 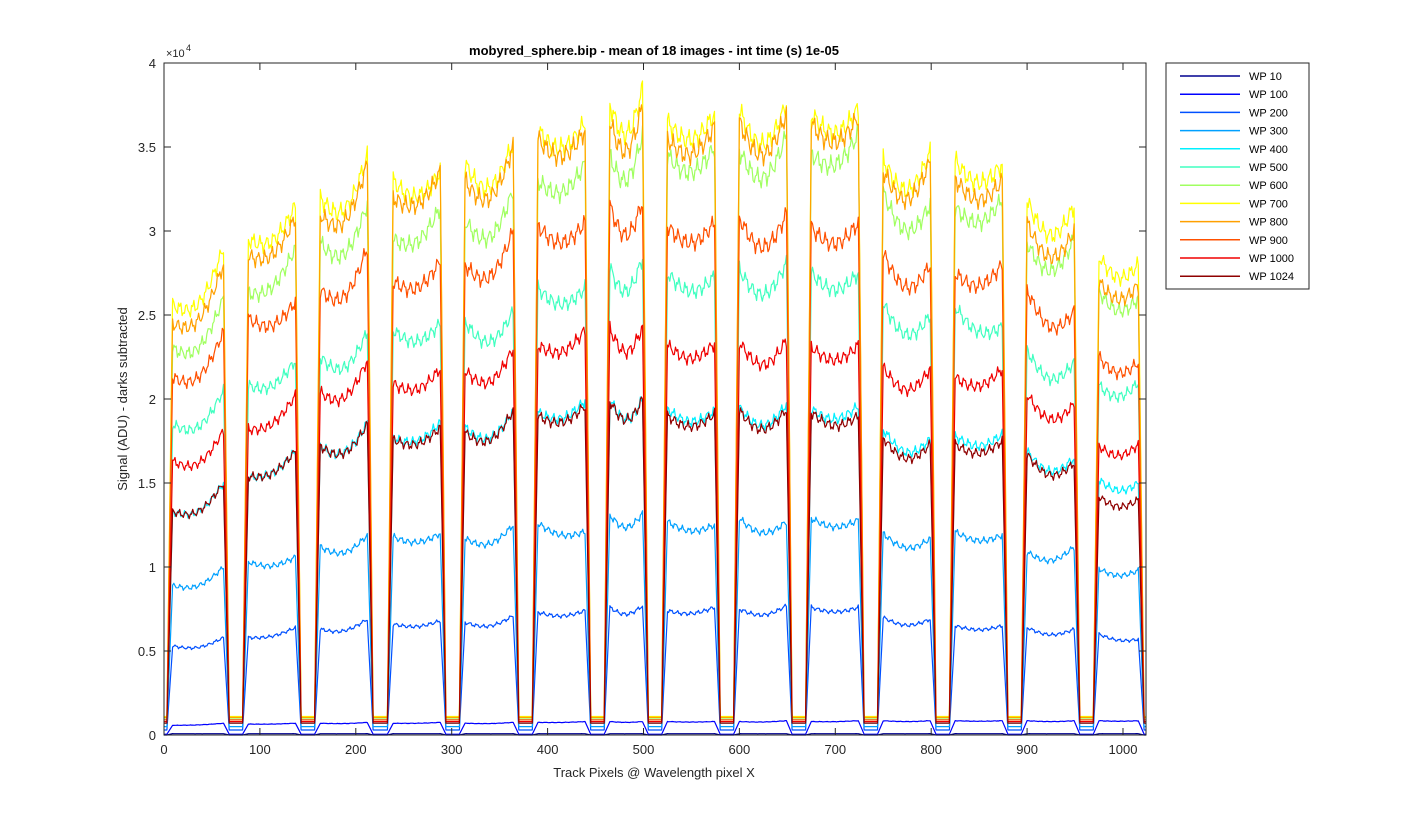 What do you see at coordinates (147, 651) in the screenshot?
I see `y-tick-label: 0.5` at bounding box center [147, 651].